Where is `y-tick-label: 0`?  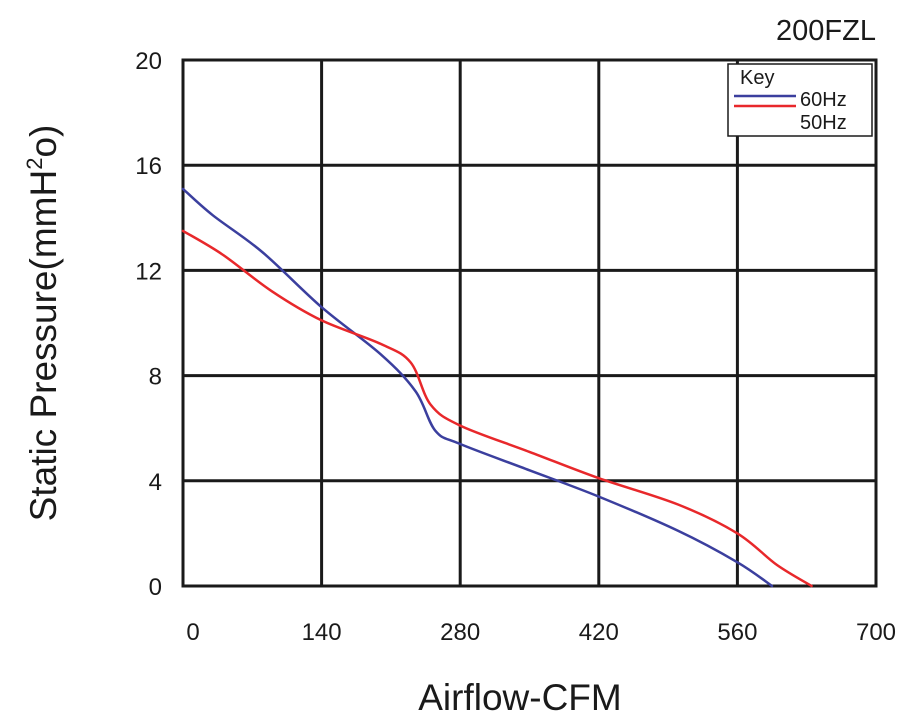 y-tick-label: 0 is located at coordinates (155, 587).